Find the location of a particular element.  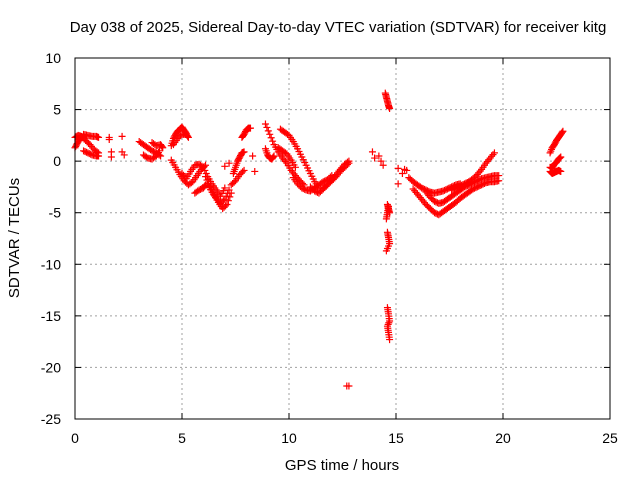

x-tick-label: 0 is located at coordinates (75, 438).